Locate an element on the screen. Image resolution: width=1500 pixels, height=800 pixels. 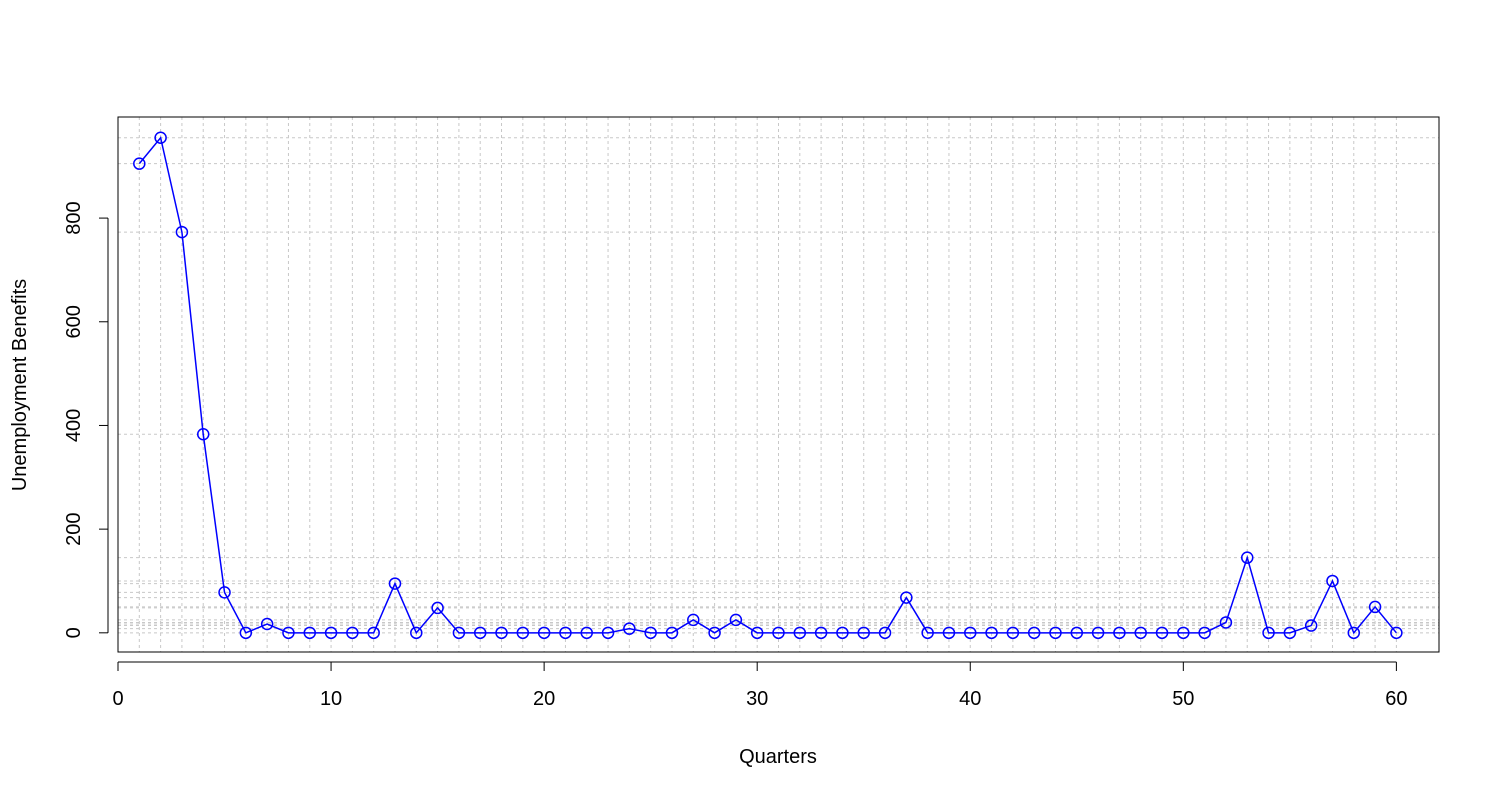
y-tick-label: 800 is located at coordinates (74, 217).